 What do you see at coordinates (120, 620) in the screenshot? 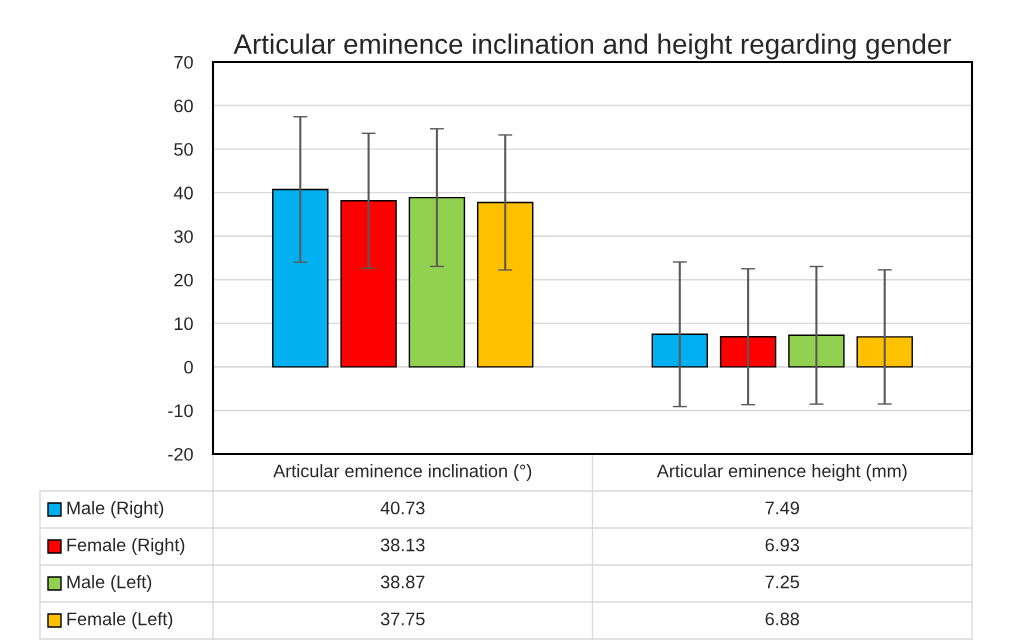
I see `legend-label: Female (Left)` at bounding box center [120, 620].